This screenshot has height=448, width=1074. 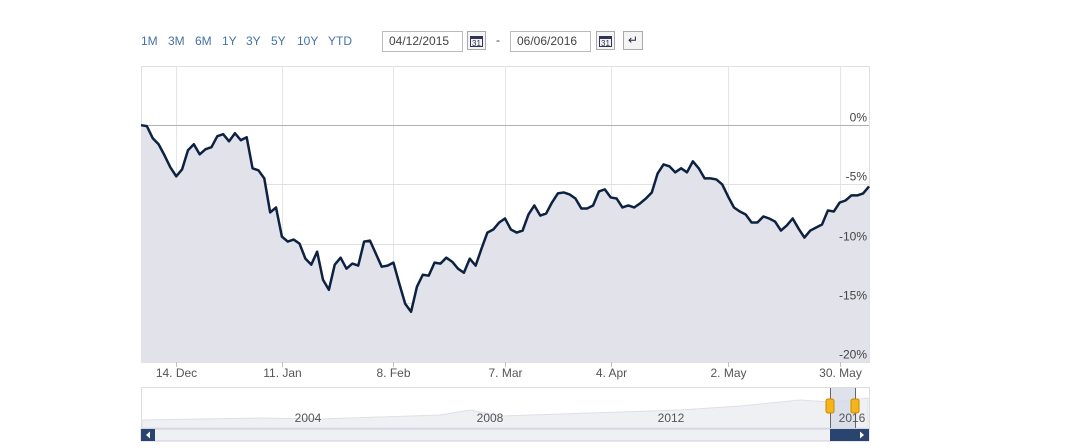 I want to click on x-tick-label: 8. Feb, so click(x=393, y=373).